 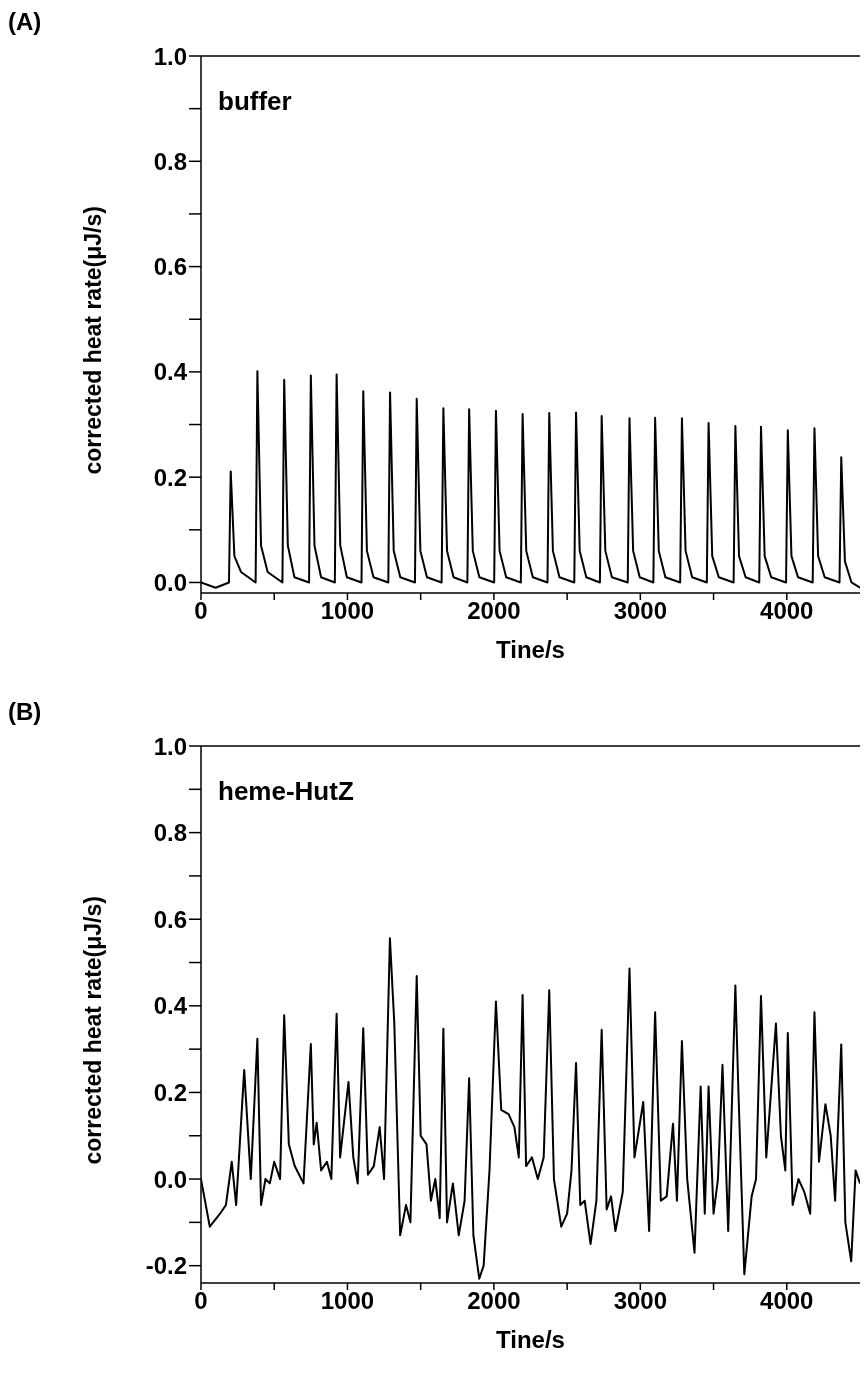 What do you see at coordinates (286, 791) in the screenshot?
I see `annotation: heme-HutZ` at bounding box center [286, 791].